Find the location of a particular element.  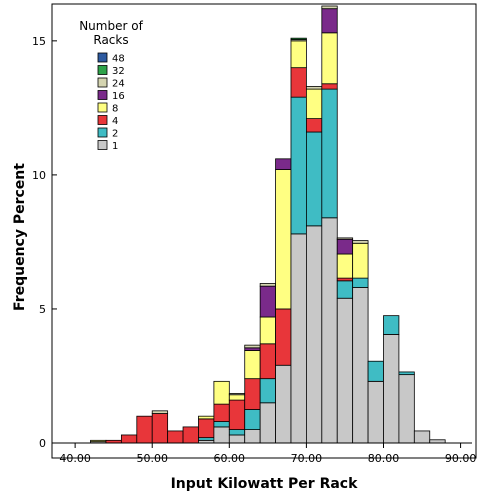

y-tick-label: 5 is located at coordinates (42, 309).